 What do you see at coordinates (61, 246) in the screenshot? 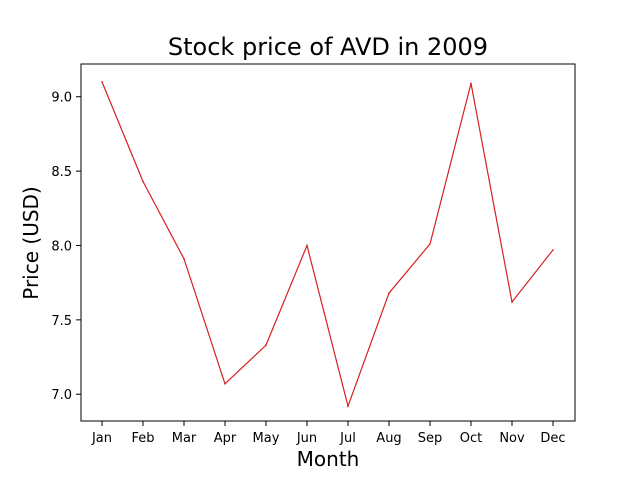
I see `y-tick-label-2: 8.0` at bounding box center [61, 246].